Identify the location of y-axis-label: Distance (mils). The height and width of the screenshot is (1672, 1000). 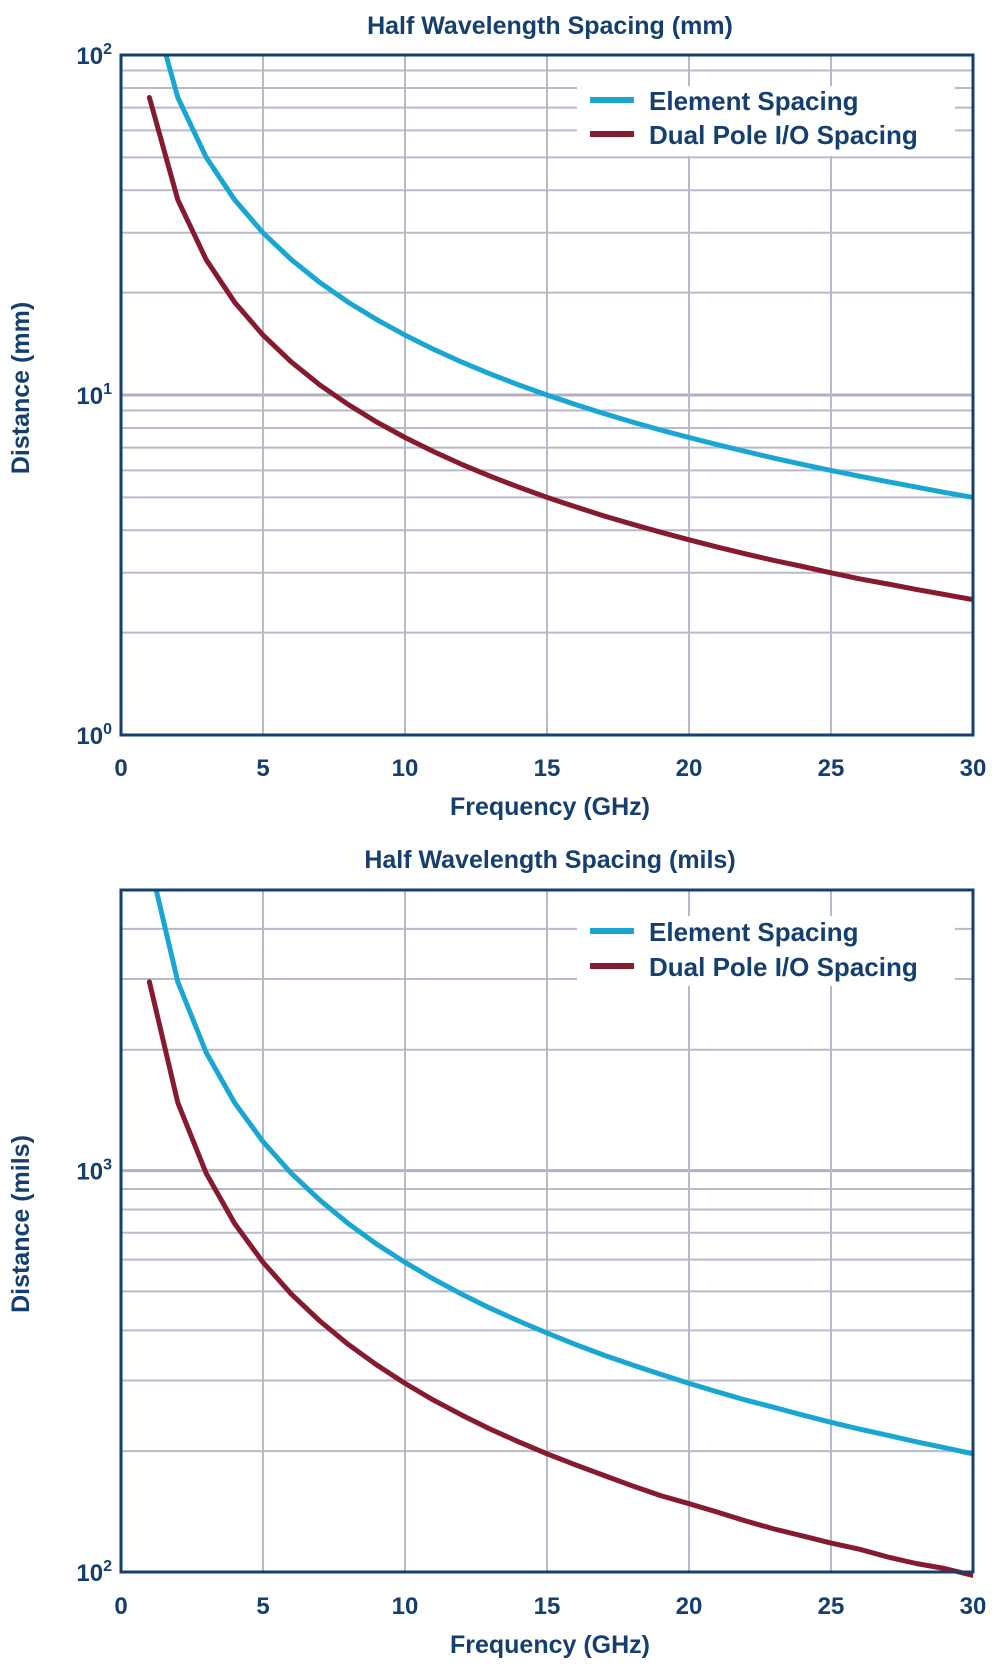
(21, 1224).